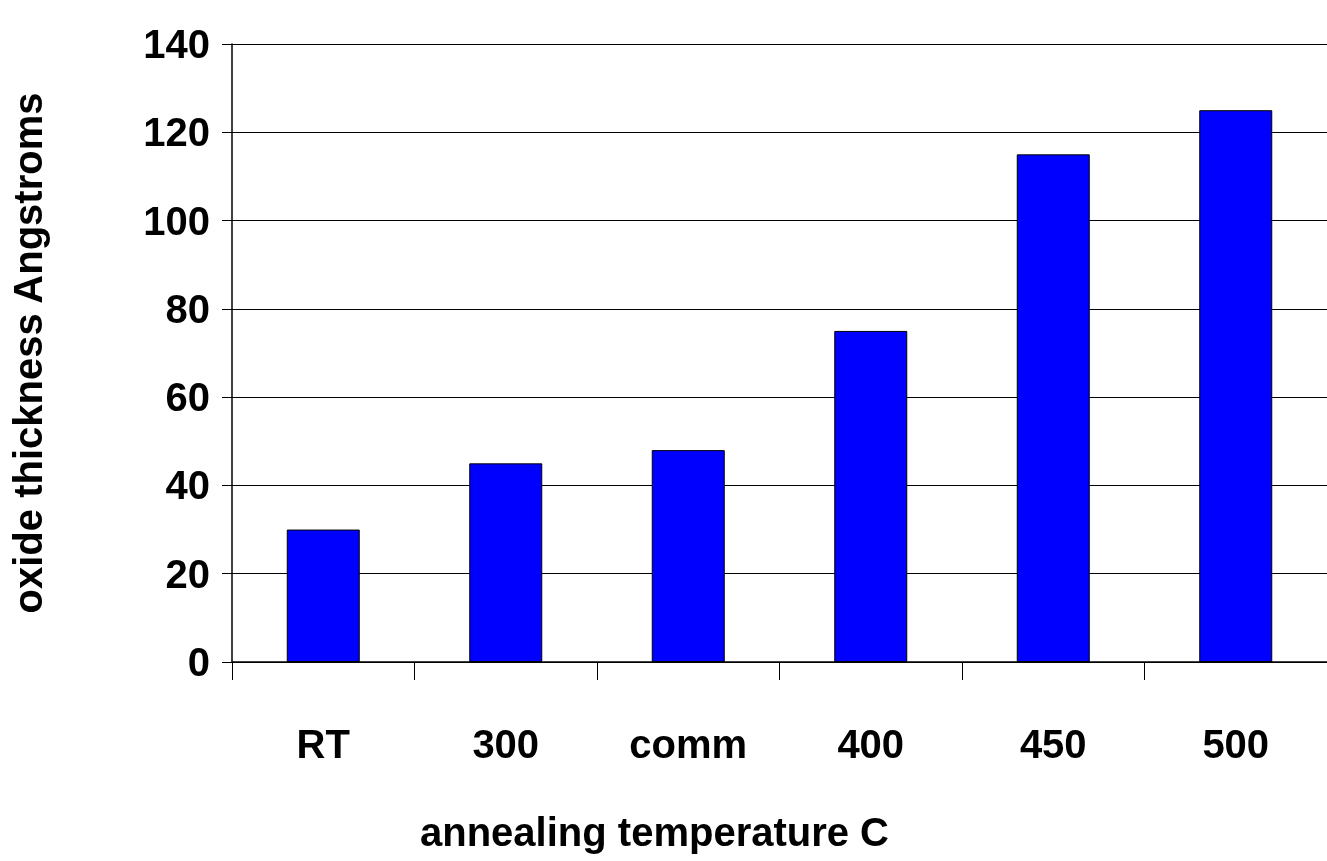 Image resolution: width=1327 pixels, height=861 pixels. What do you see at coordinates (187, 573) in the screenshot?
I see `y-tick-label: 20` at bounding box center [187, 573].